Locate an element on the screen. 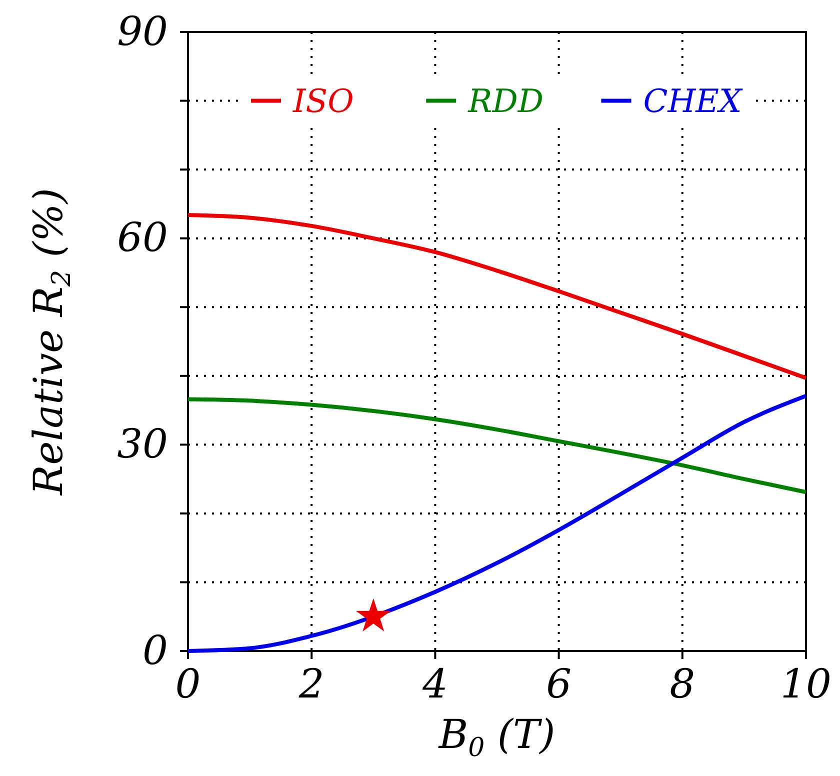 The height and width of the screenshot is (776, 840). legend-label: CHEX is located at coordinates (693, 101).